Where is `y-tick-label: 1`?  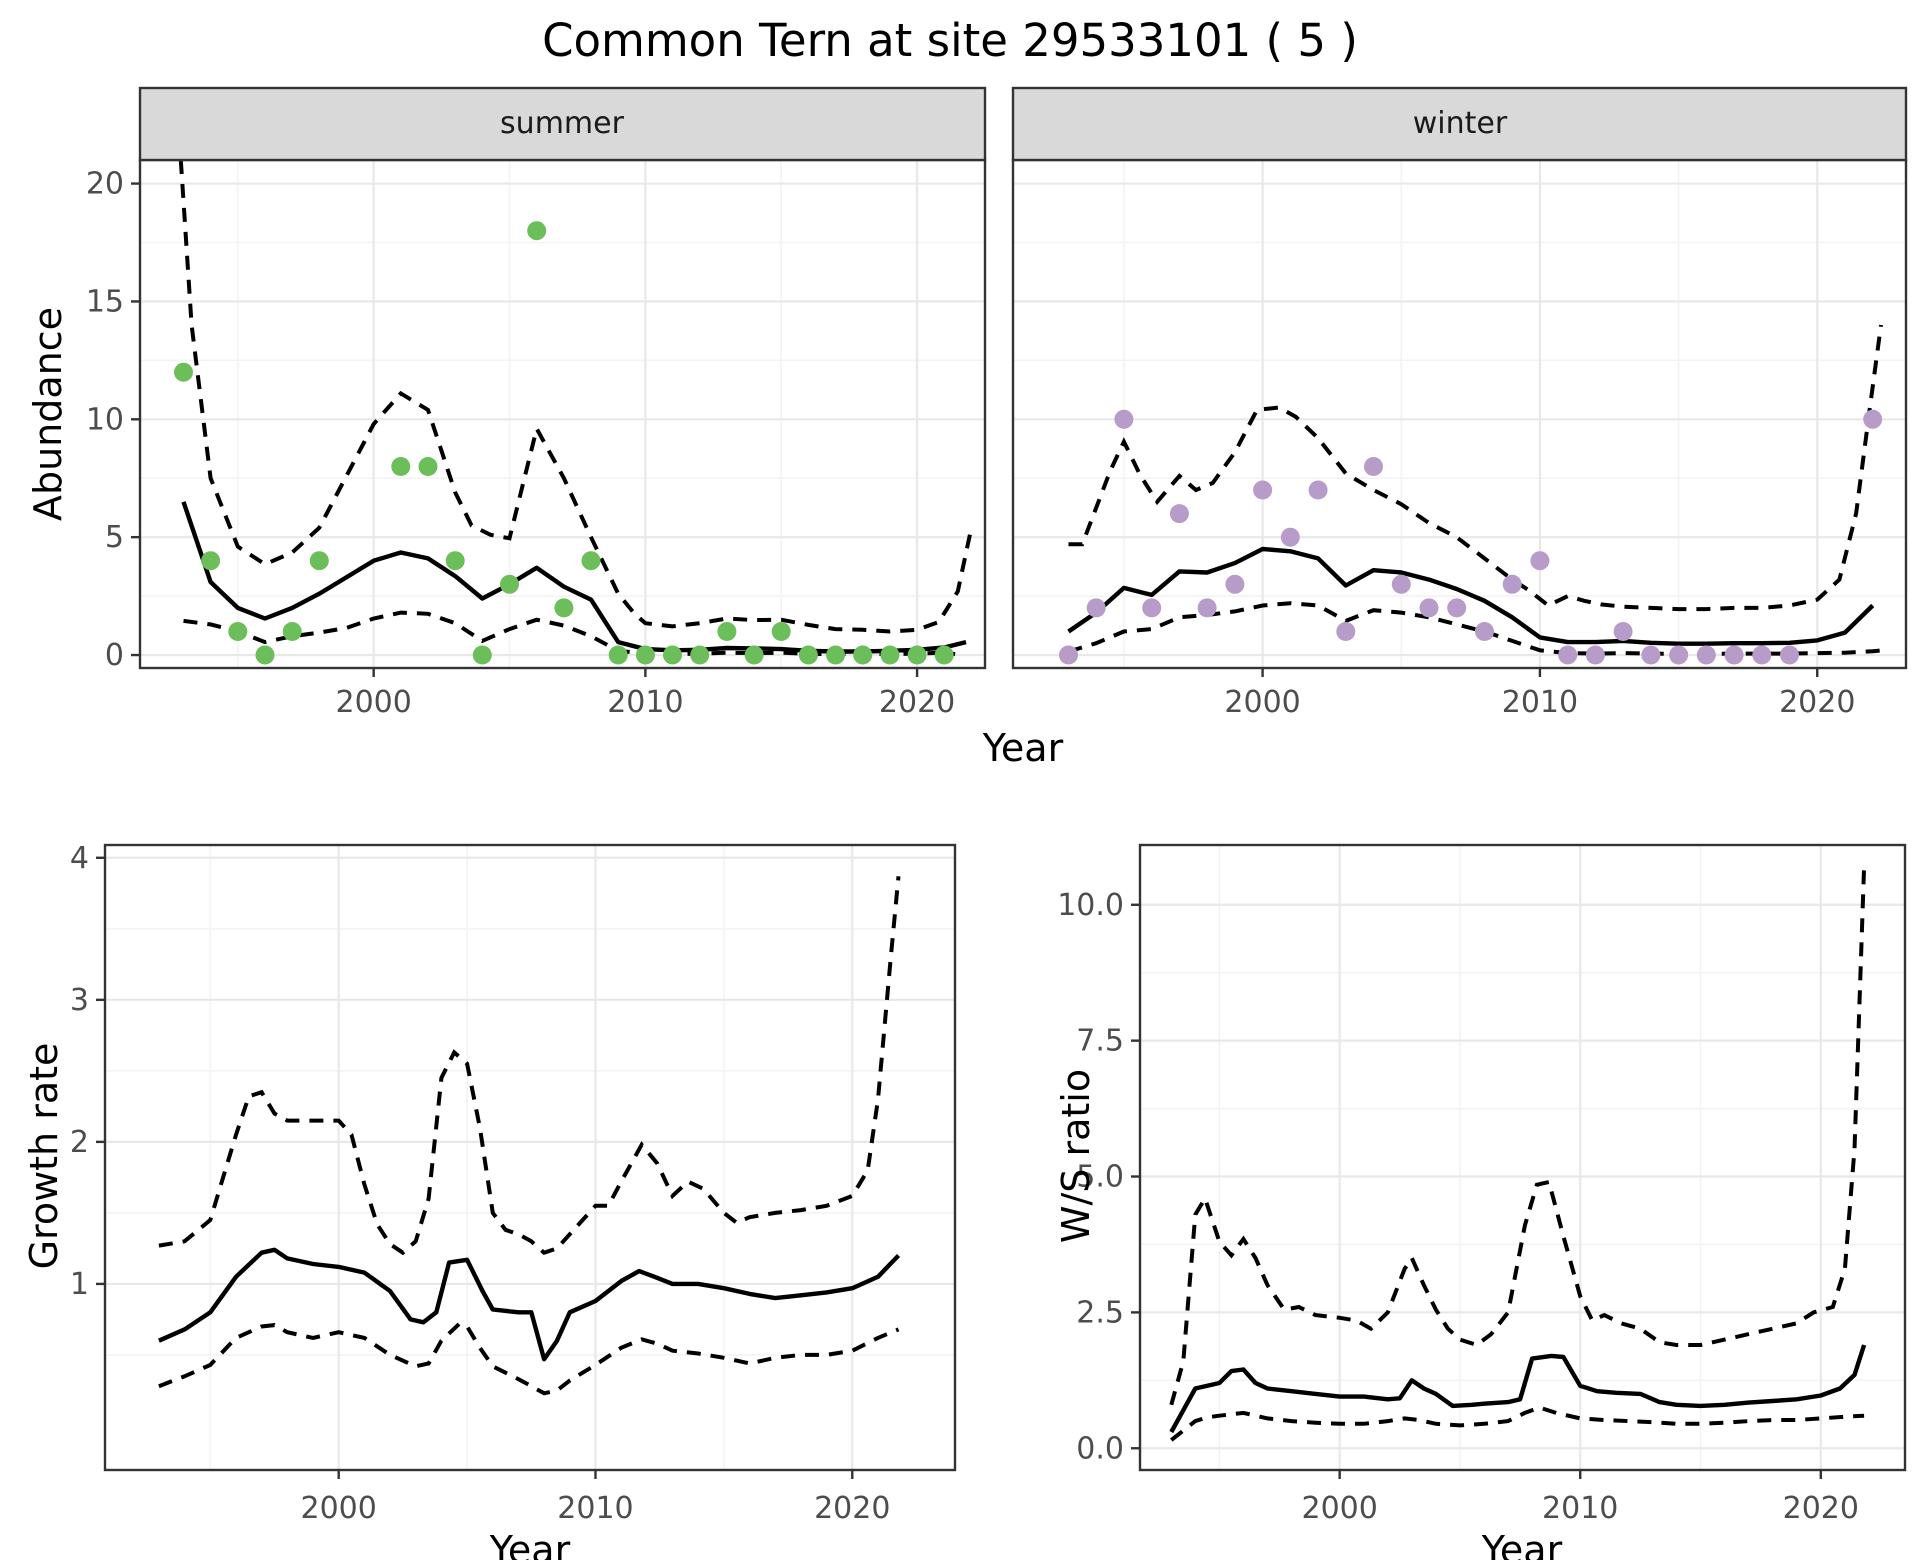
y-tick-label: 1 is located at coordinates (79, 1284).